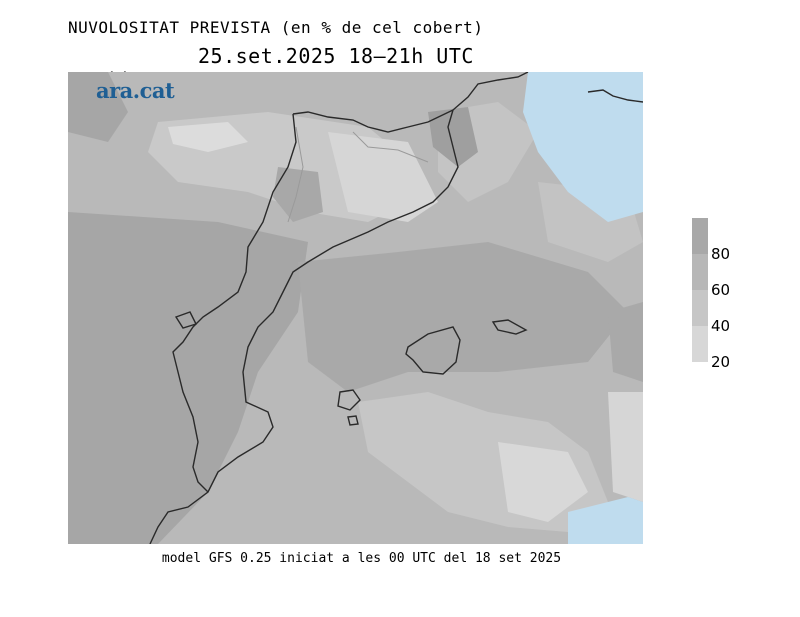 This screenshot has height=617, width=800. Describe the element at coordinates (625, 447) in the screenshot. I see `cloud-low-southeast` at that location.